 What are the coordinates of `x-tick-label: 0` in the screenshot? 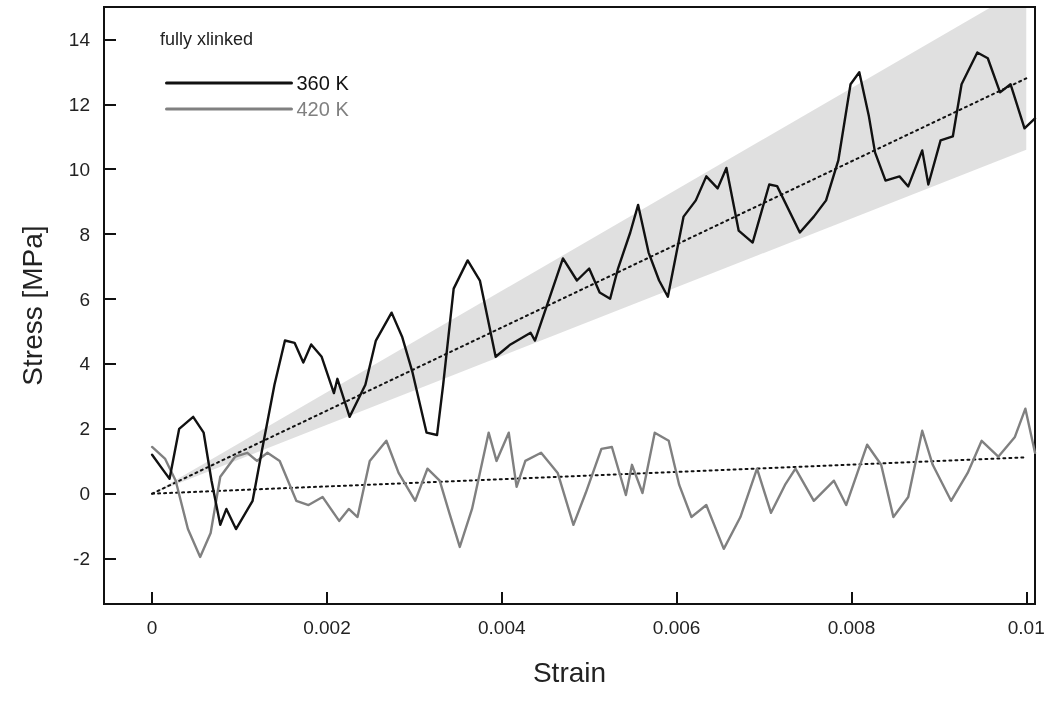 It's located at (152, 627).